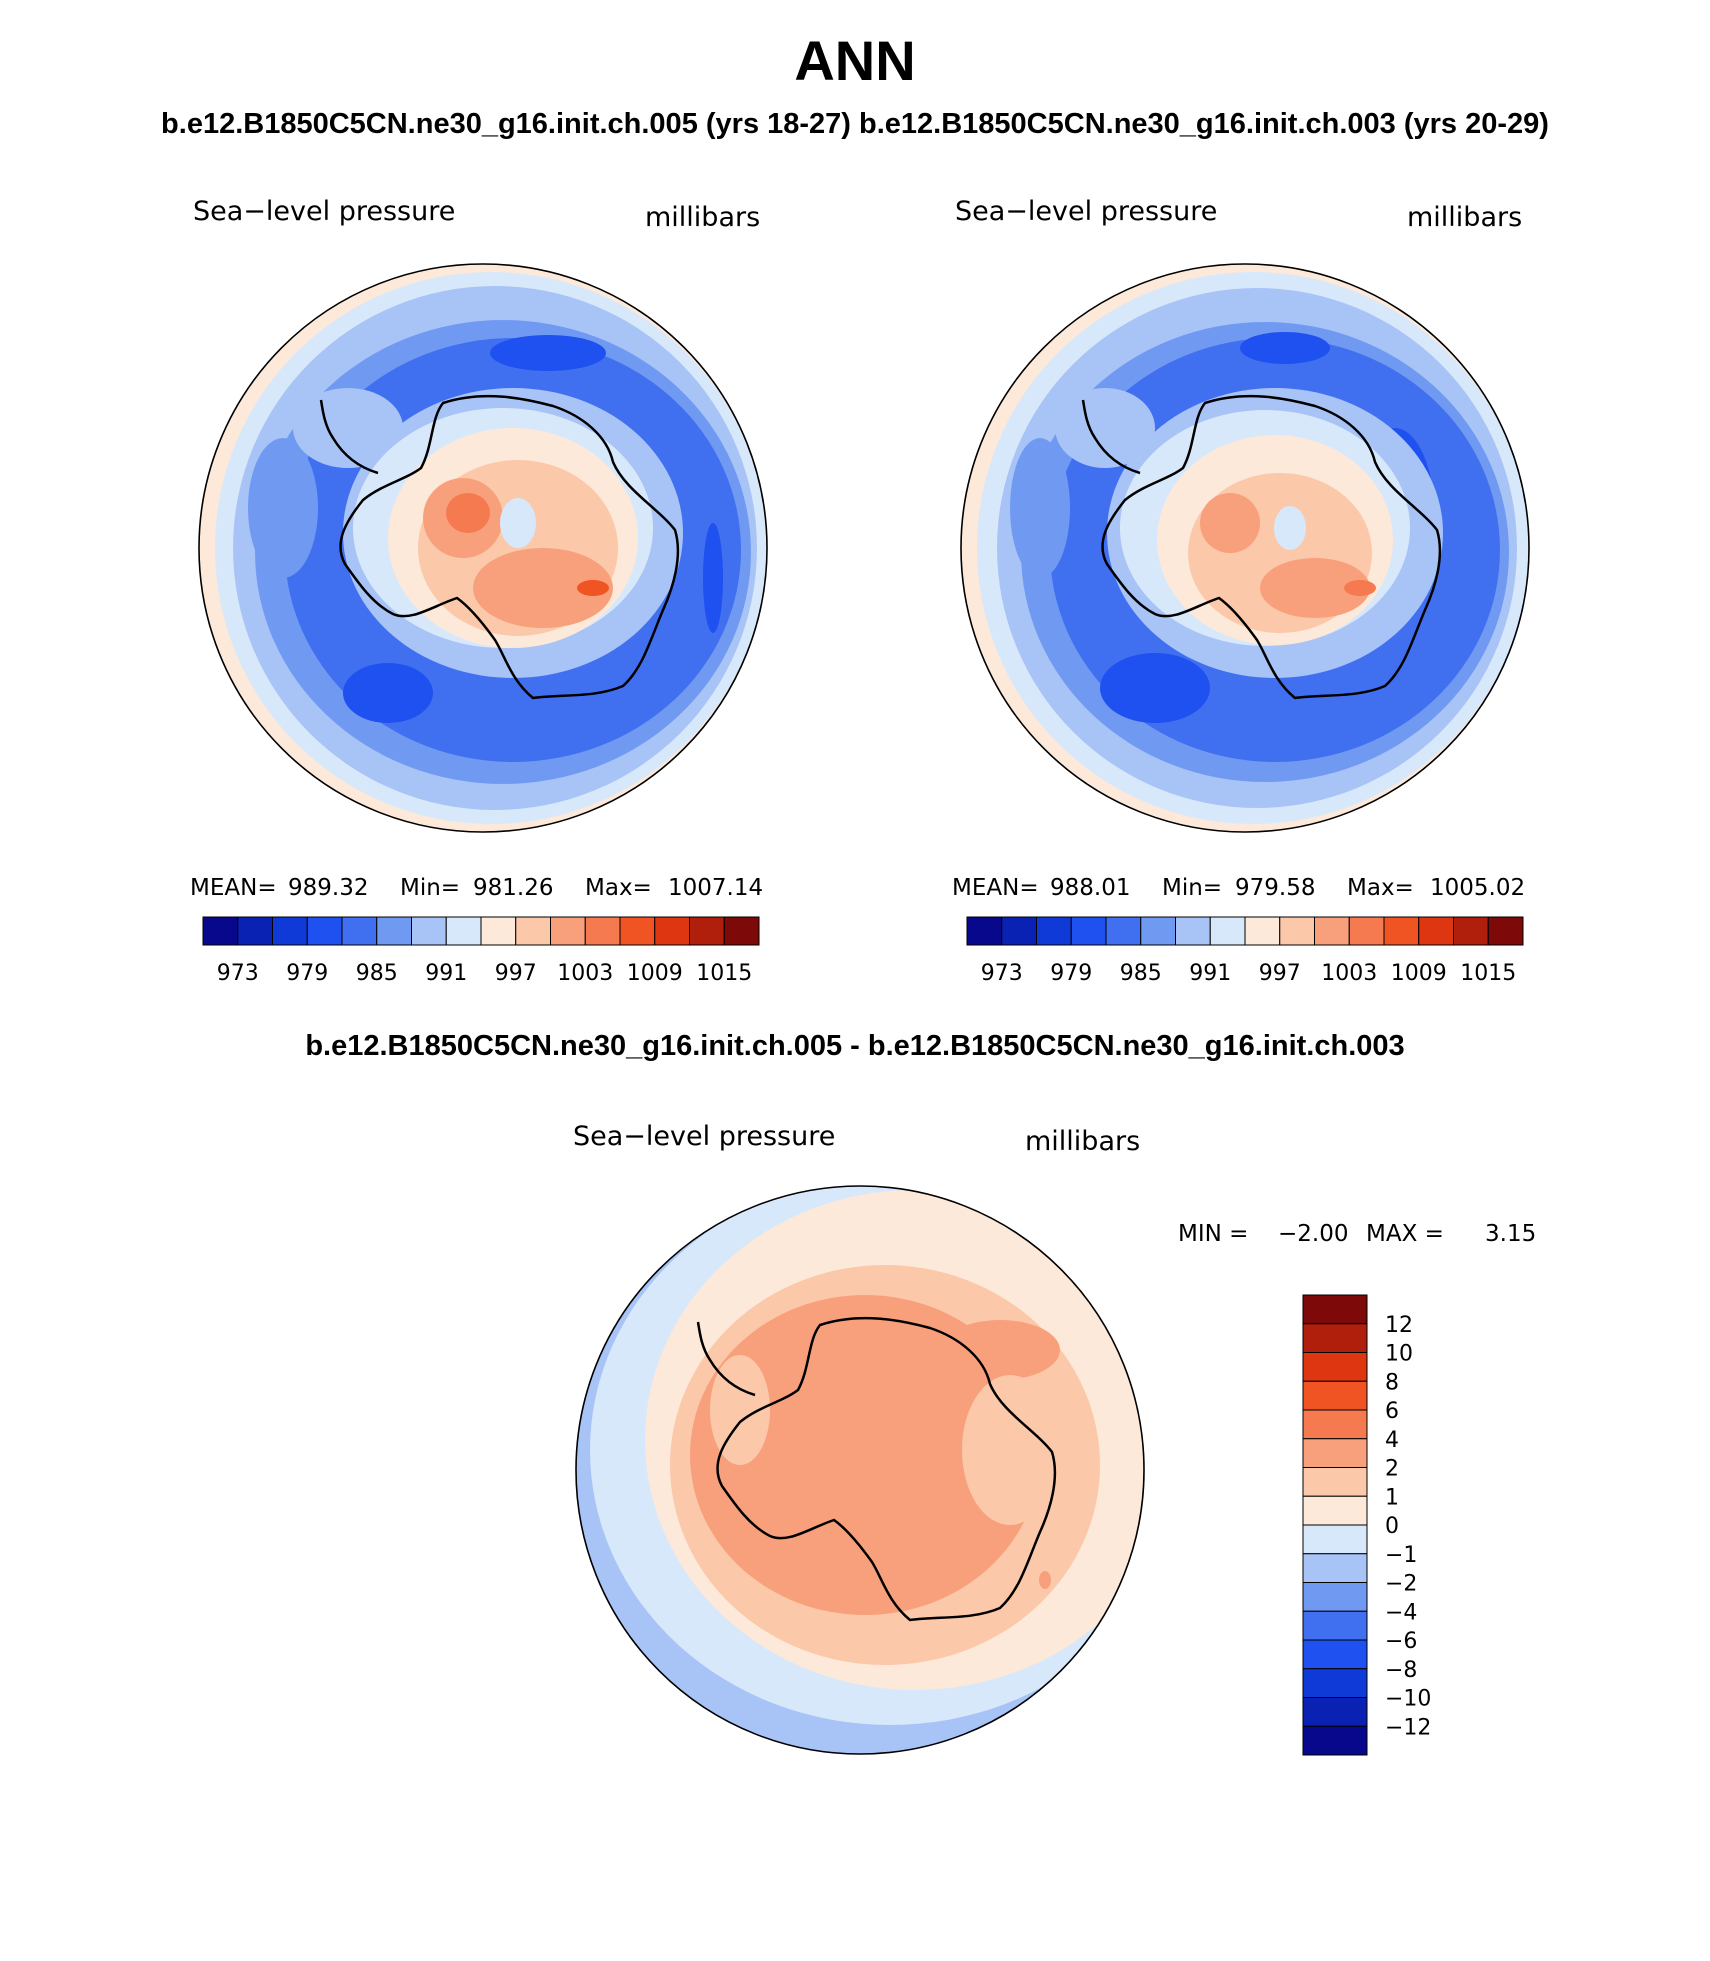 This screenshot has width=1710, height=1961. What do you see at coordinates (1275, 888) in the screenshot?
I see `stats-min-value: 979.58` at bounding box center [1275, 888].